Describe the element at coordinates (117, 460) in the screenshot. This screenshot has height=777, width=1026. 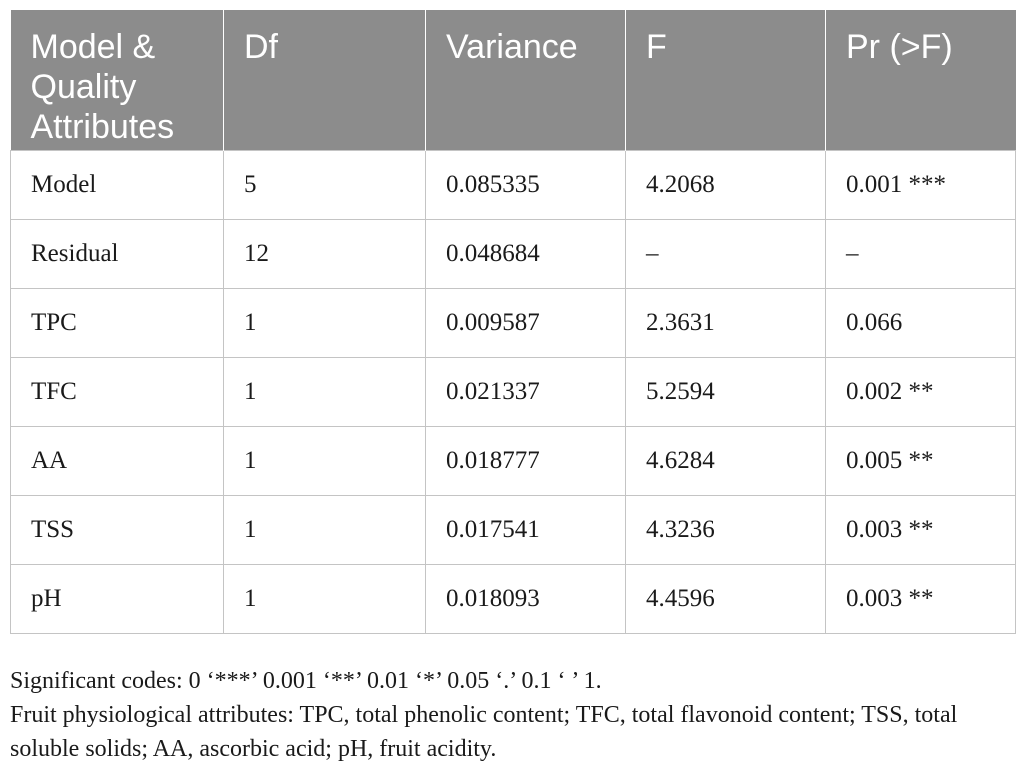
I see `cell-term: AA` at that location.